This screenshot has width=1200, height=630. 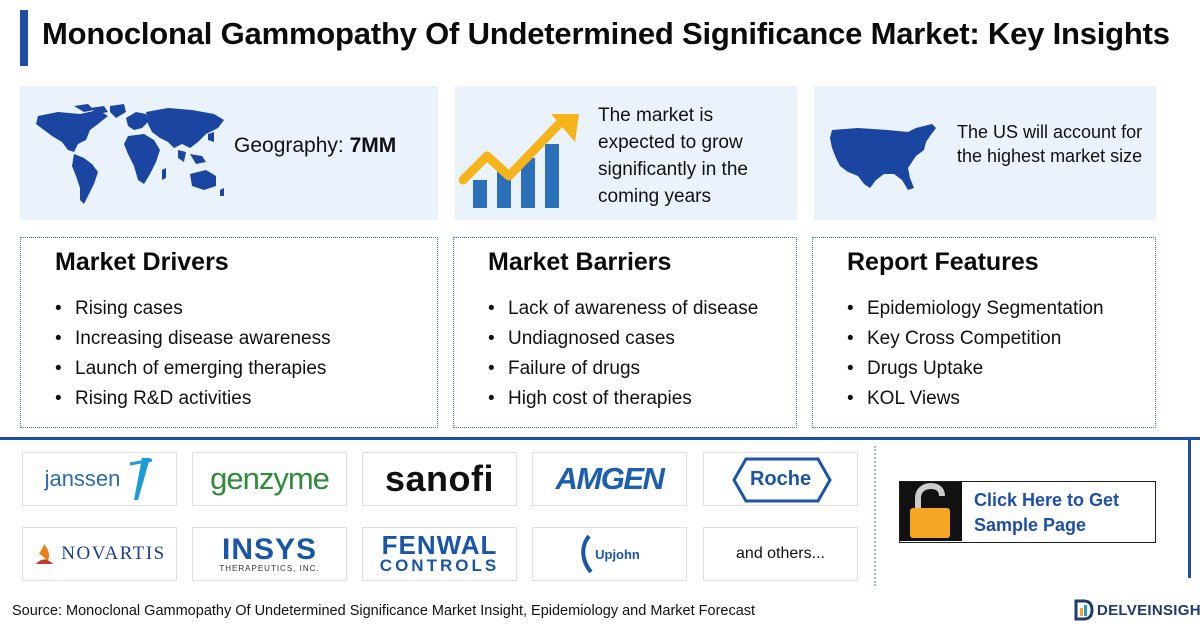 I want to click on vertical-divider, so click(x=875, y=516).